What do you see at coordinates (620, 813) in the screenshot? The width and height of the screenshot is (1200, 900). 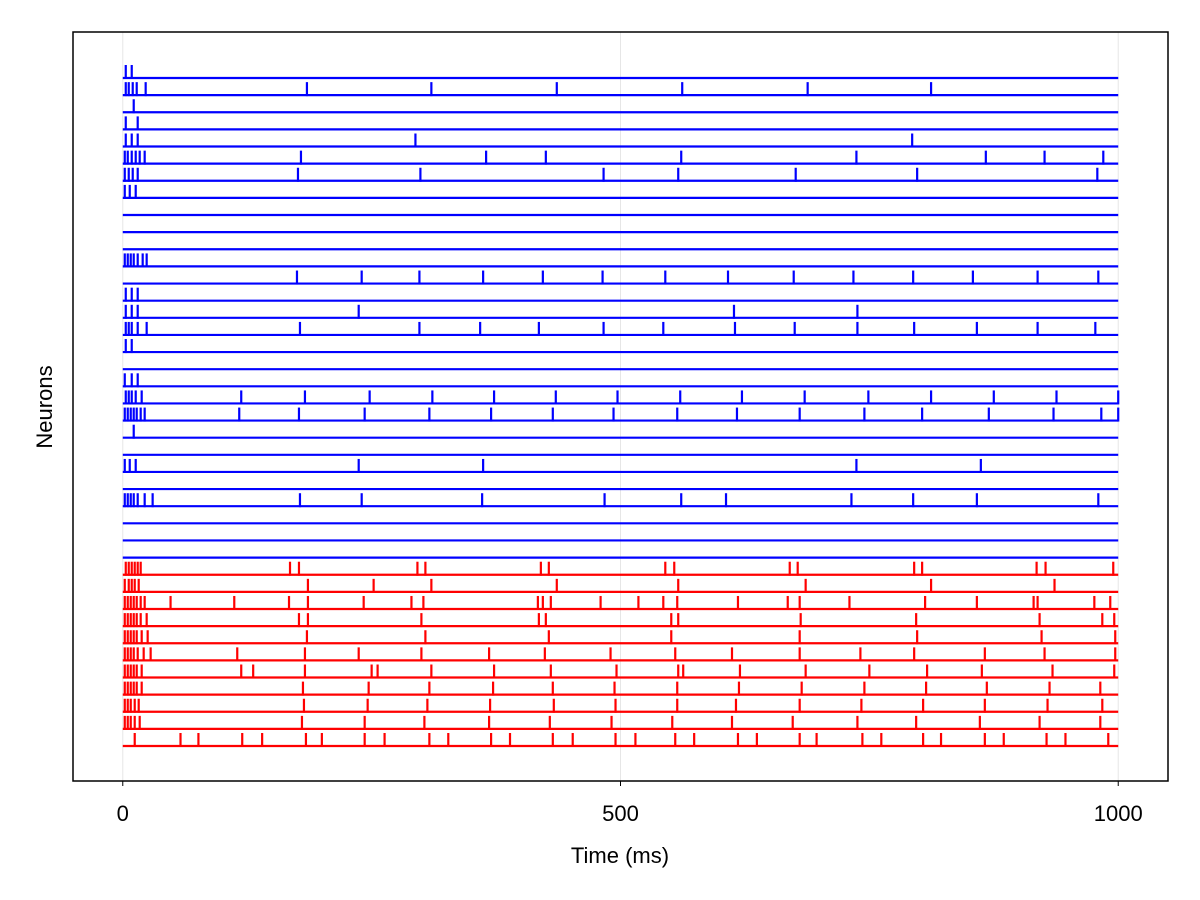 I see `x-tick-label: 500` at bounding box center [620, 813].